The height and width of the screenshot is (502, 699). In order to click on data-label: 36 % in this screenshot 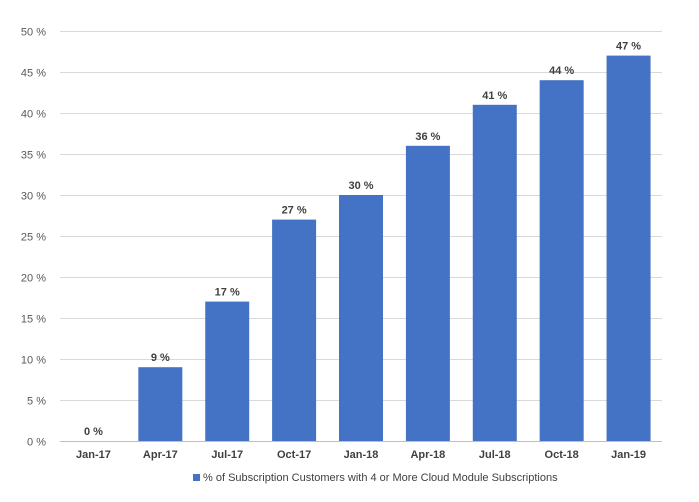, I will do `click(427, 137)`.